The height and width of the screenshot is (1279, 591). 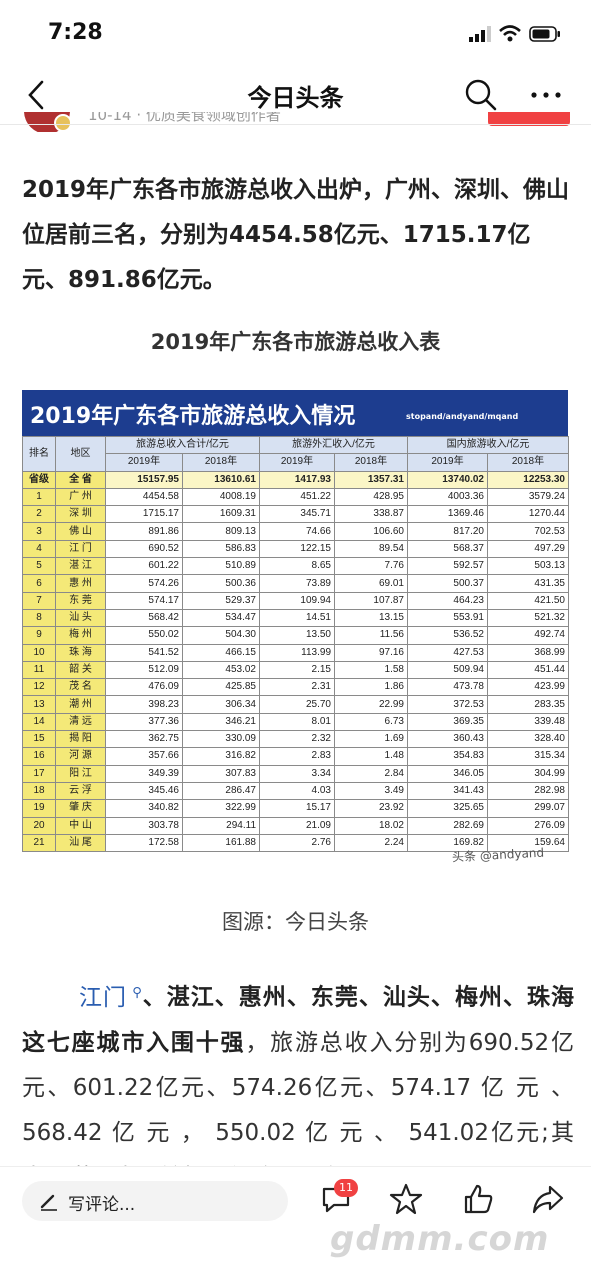 What do you see at coordinates (39, 583) in the screenshot?
I see `rank-cell: 6` at bounding box center [39, 583].